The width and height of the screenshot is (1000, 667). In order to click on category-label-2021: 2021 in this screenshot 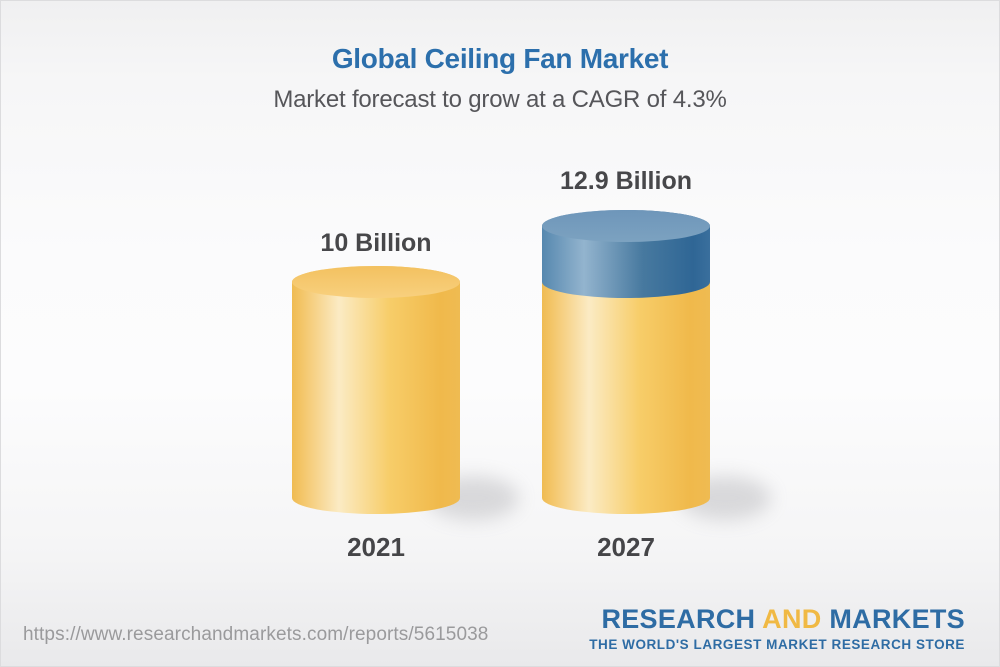, I will do `click(376, 547)`.